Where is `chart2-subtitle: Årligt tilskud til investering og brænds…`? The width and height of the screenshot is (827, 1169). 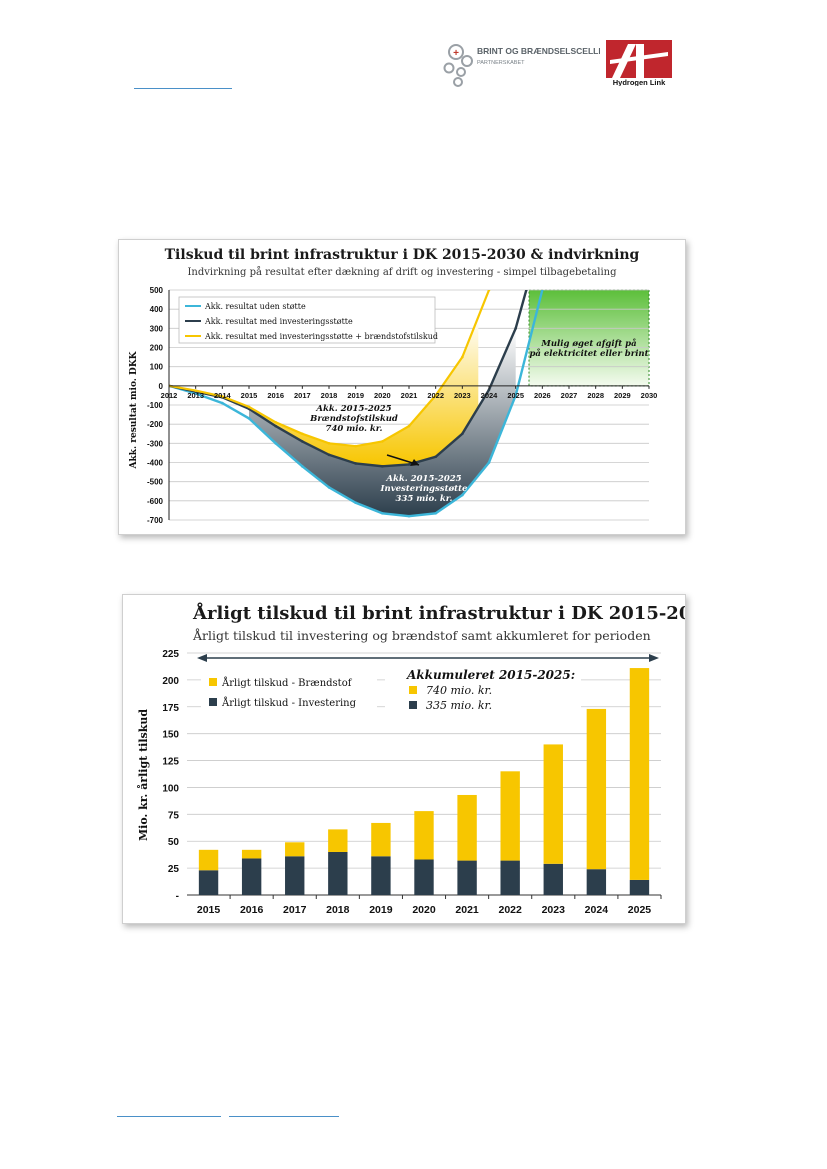
chart2-subtitle: Årligt tilskud til investering og brænds… is located at coordinates (421, 635).